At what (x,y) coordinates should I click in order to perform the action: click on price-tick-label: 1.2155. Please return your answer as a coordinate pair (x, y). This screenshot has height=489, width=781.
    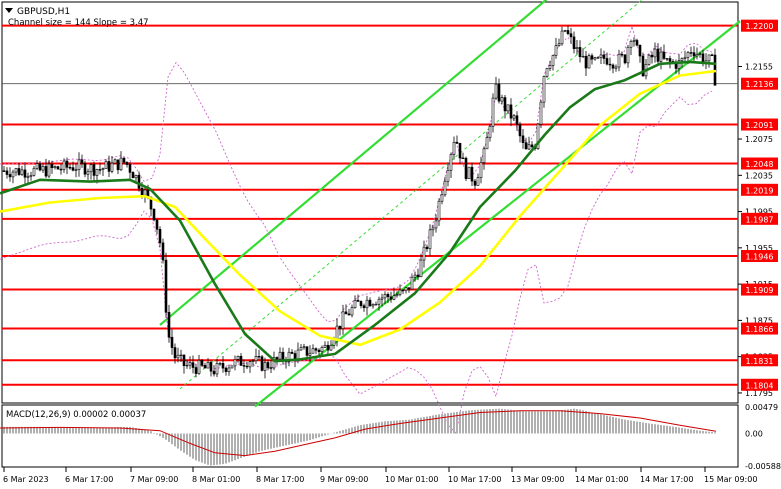
    Looking at the image, I should click on (759, 66).